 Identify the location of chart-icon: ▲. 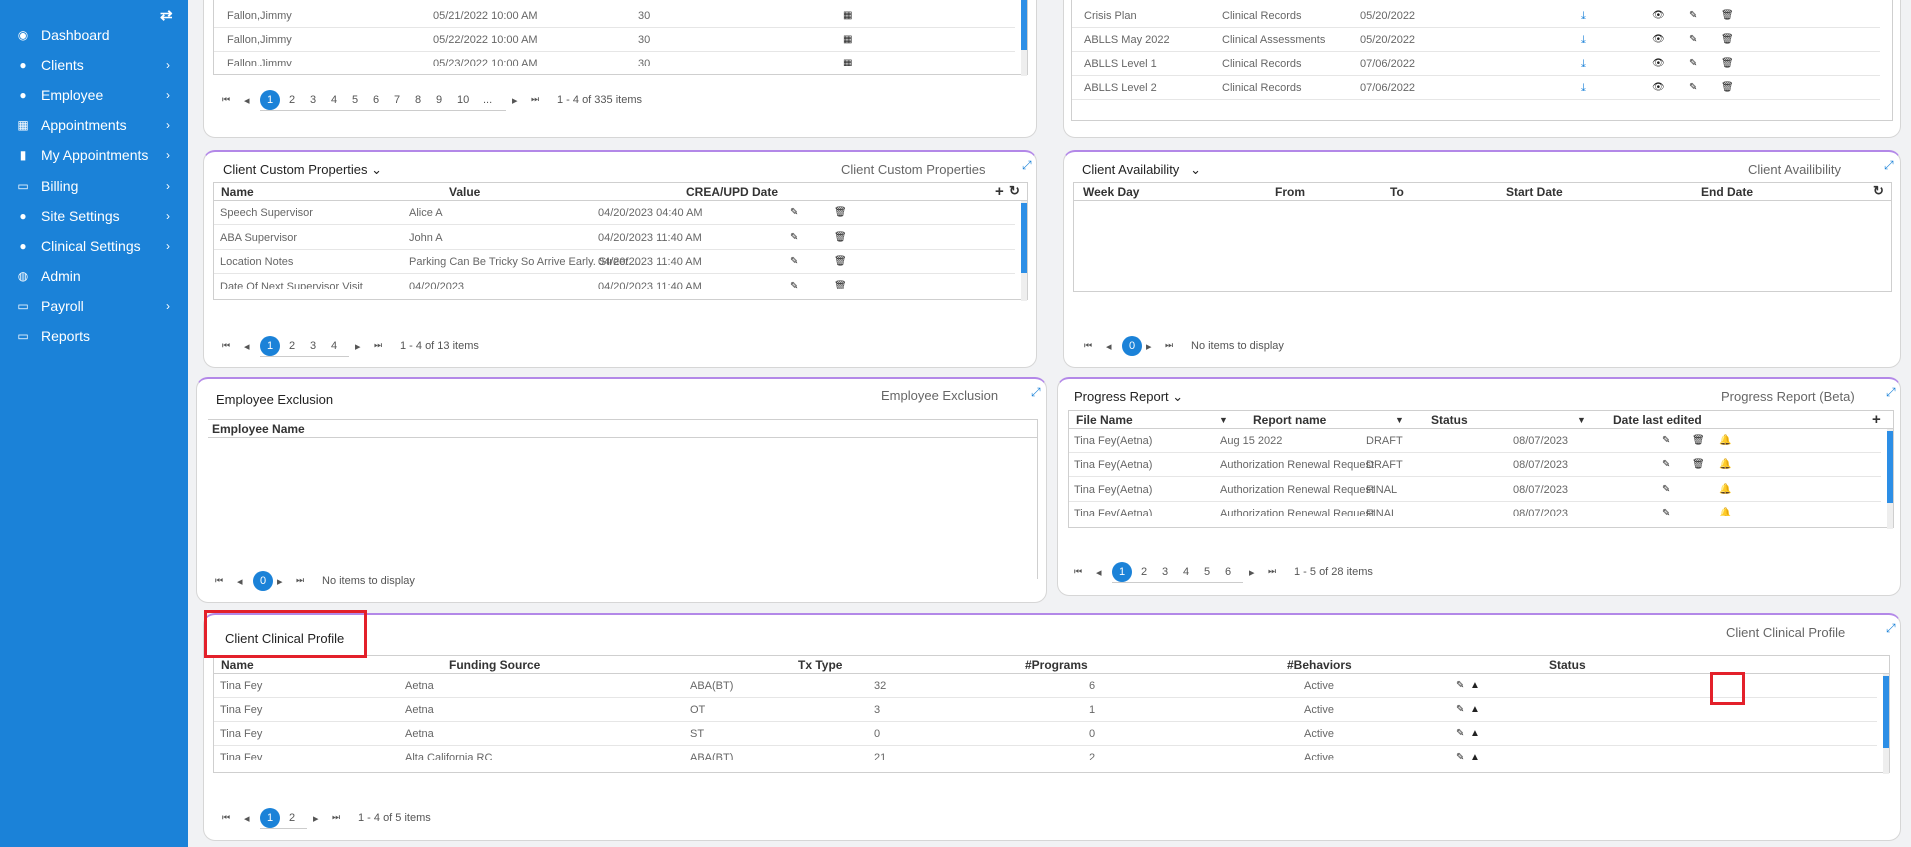
(1475, 709).